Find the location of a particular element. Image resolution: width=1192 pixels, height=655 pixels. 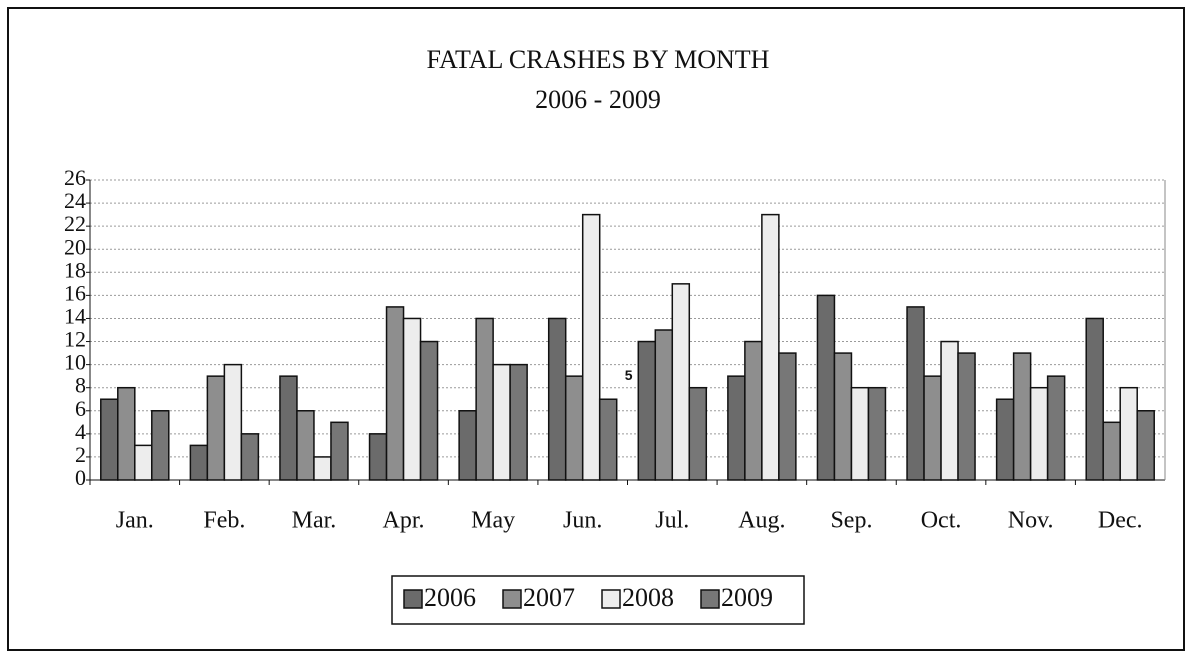

y-tick-label: 14 is located at coordinates (75, 316).